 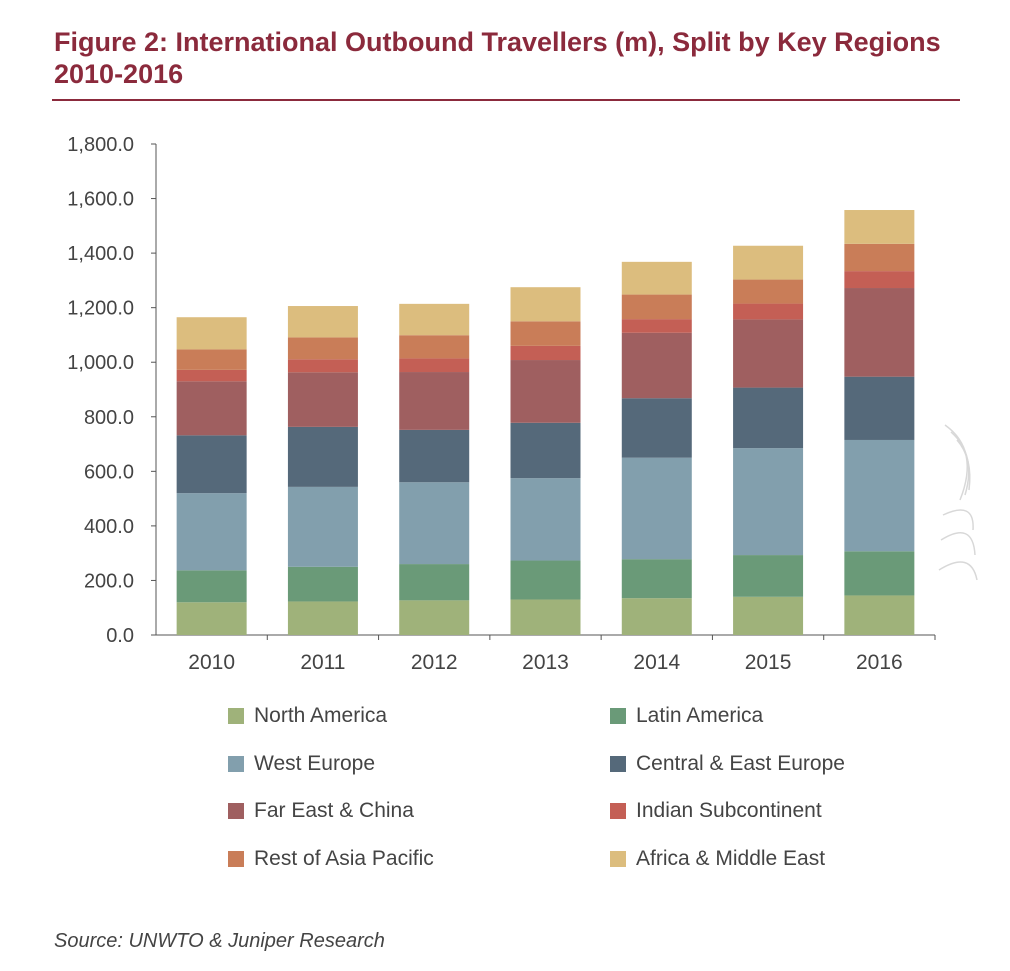 I want to click on legend-label: North America, so click(x=321, y=715).